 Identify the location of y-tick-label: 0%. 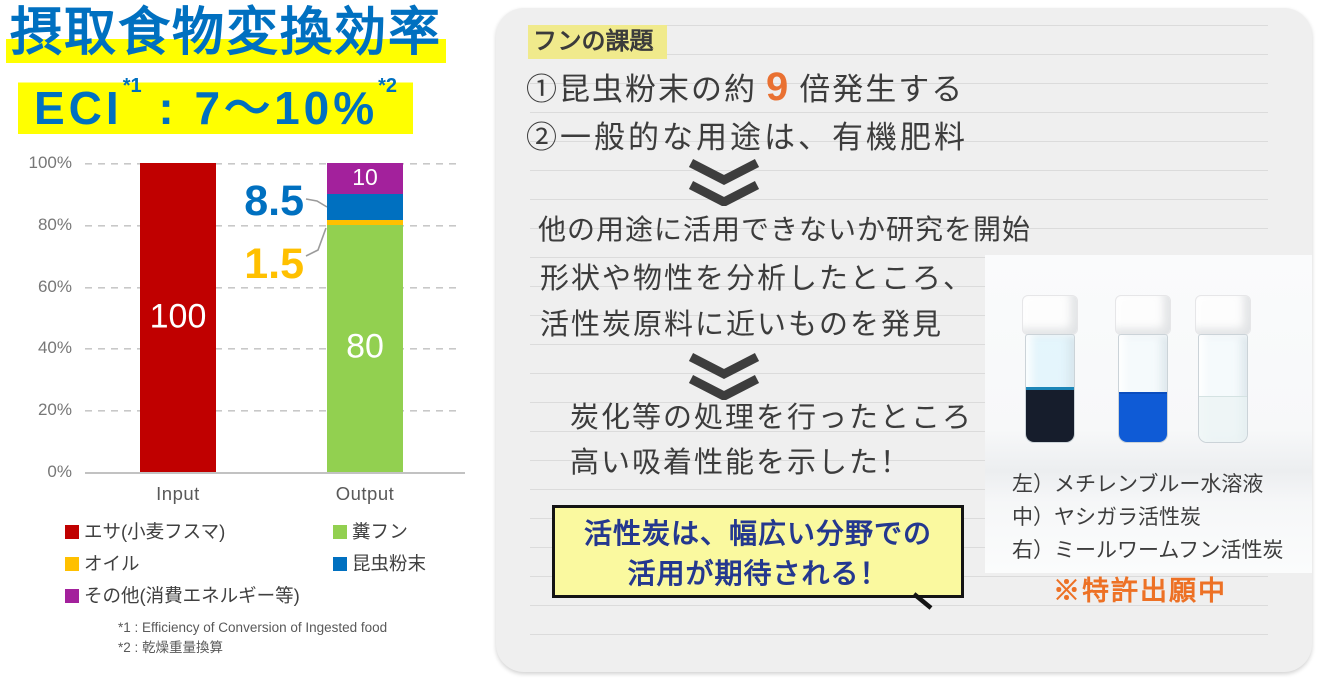
(59, 471).